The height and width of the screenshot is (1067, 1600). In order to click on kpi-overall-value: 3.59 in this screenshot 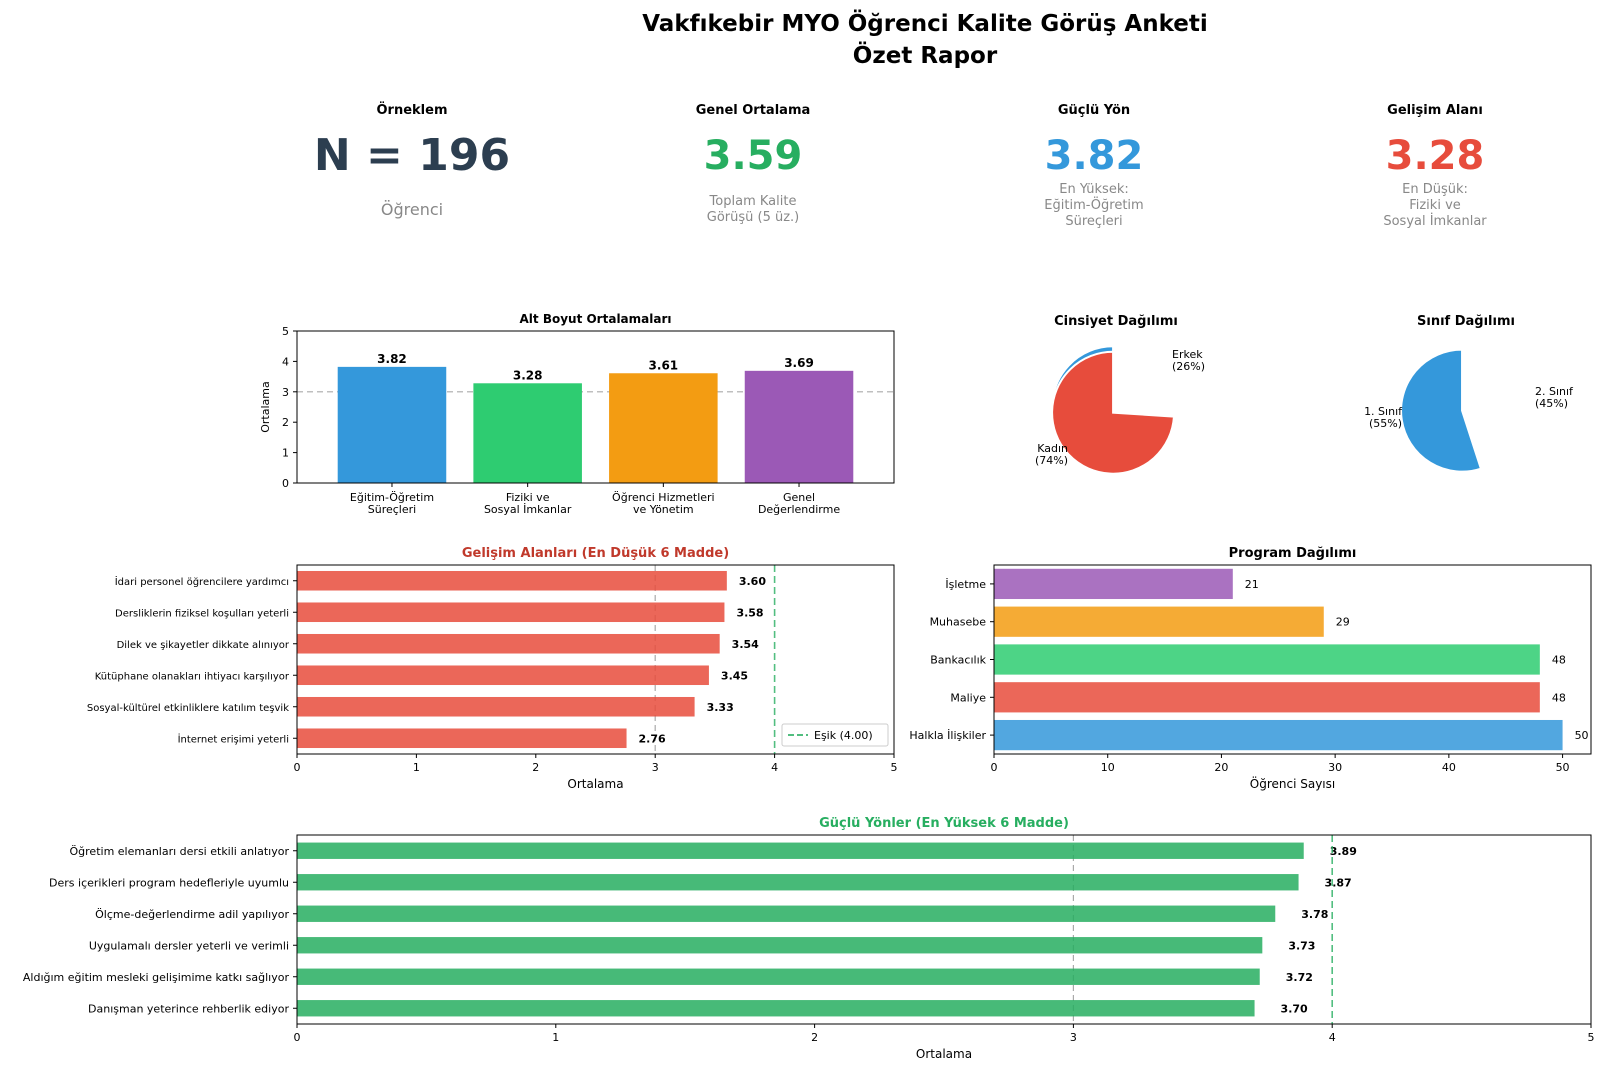, I will do `click(753, 156)`.